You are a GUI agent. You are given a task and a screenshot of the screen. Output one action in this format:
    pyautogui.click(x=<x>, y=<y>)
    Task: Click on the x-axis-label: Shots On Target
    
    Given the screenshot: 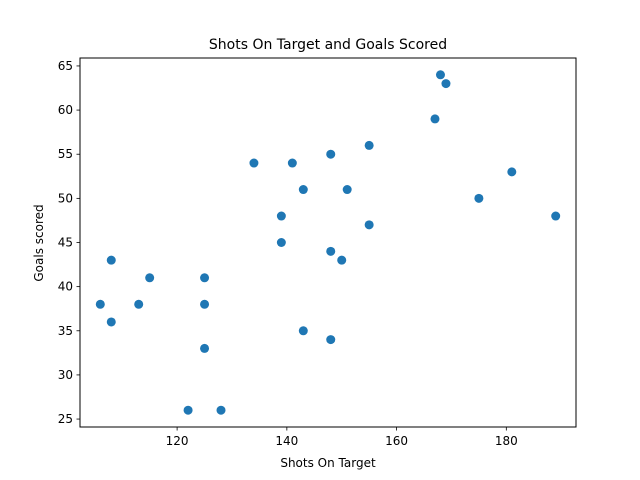 What is the action you would take?
    pyautogui.click(x=328, y=463)
    